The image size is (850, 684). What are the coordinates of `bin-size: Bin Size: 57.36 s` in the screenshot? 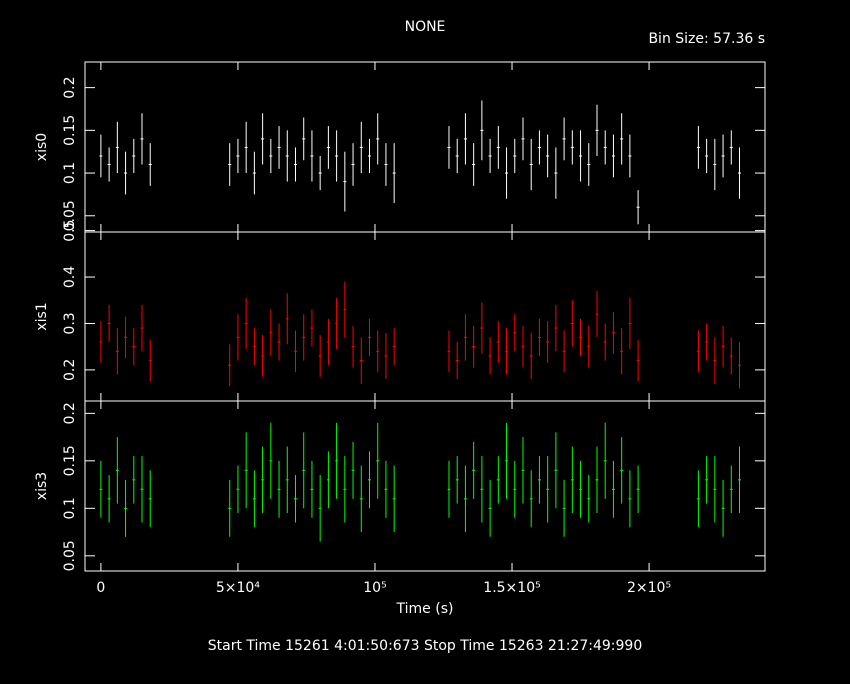 It's located at (706, 39).